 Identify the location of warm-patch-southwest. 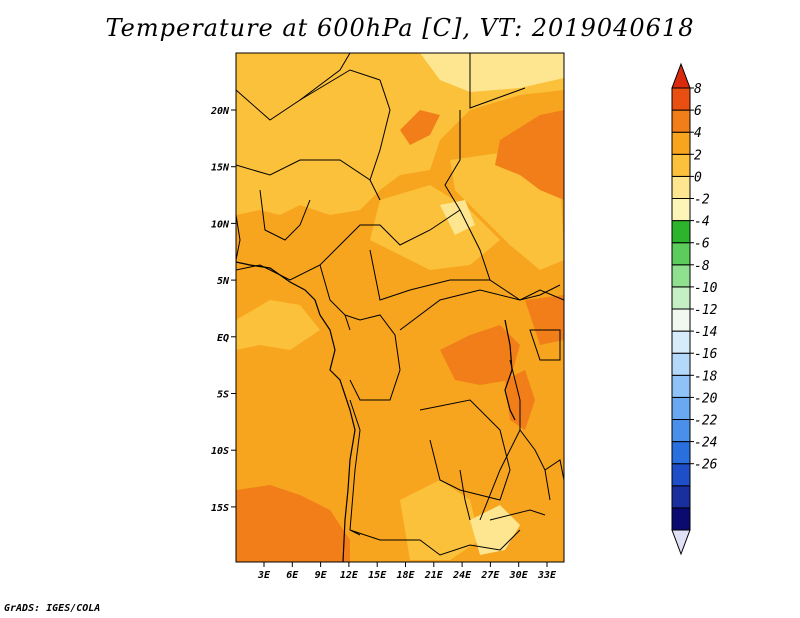
(293, 523).